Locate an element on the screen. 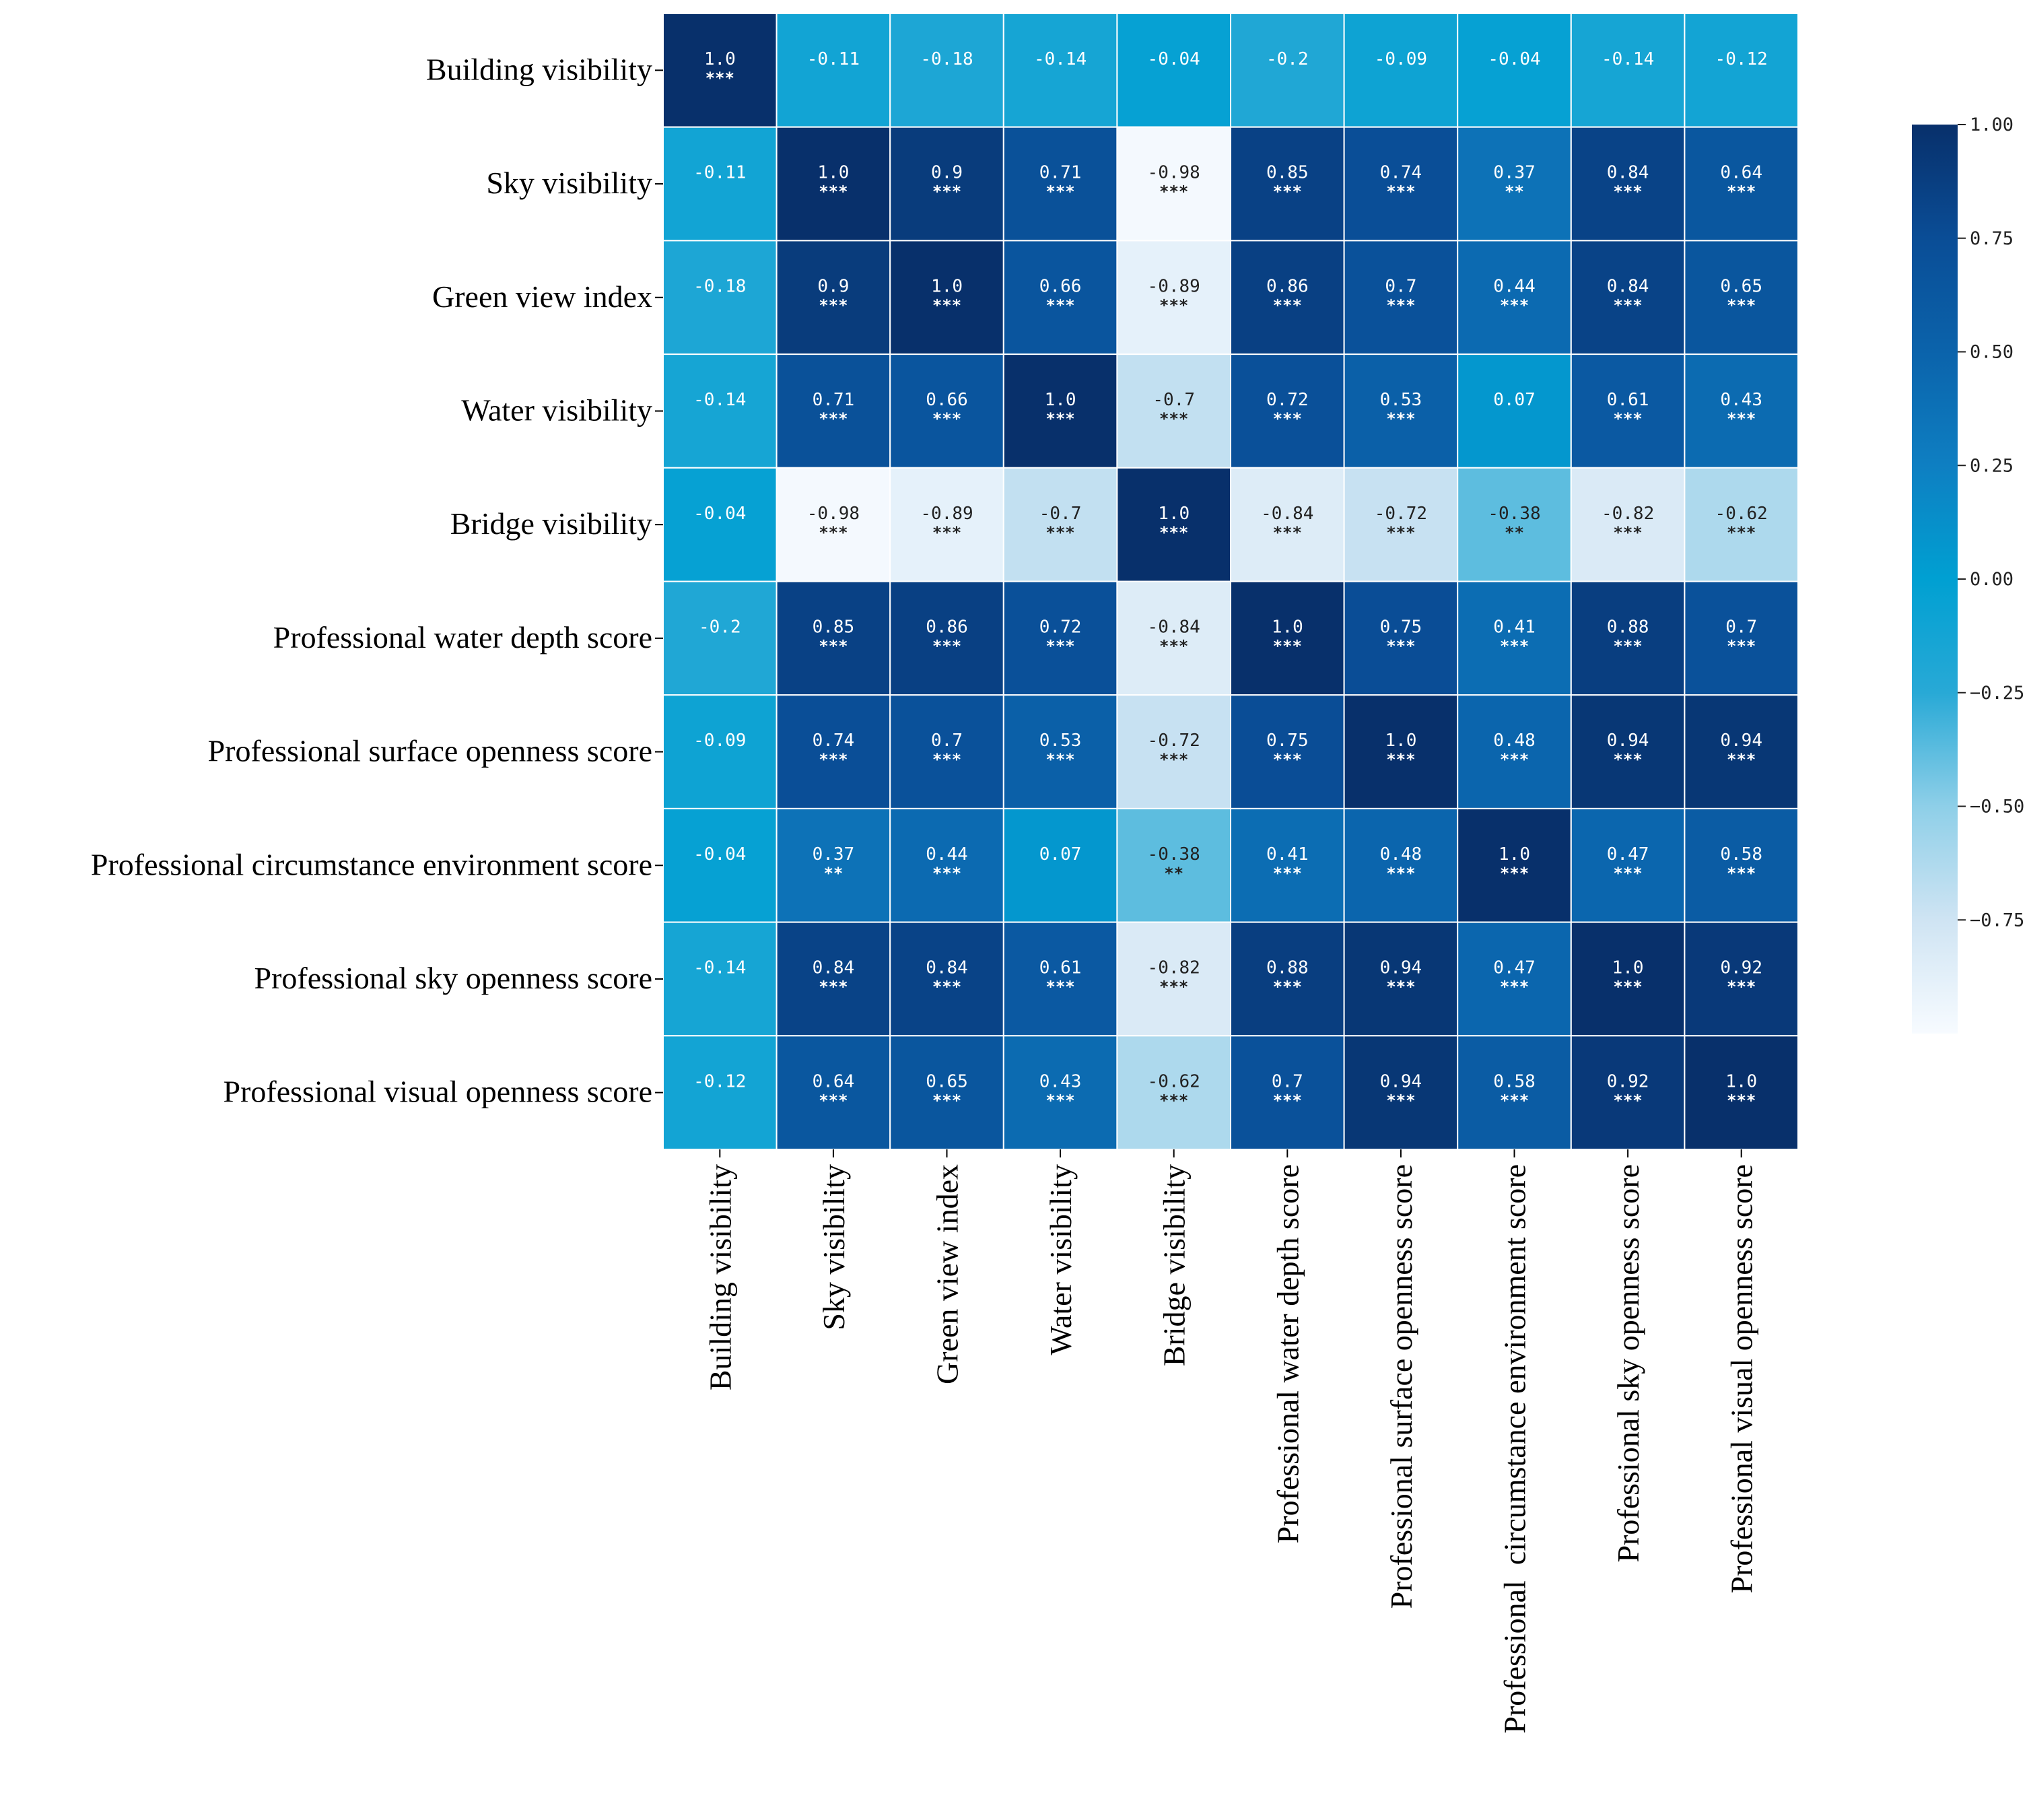 This screenshot has width=2029, height=1820. colorbar-gradient is located at coordinates (1935, 580).